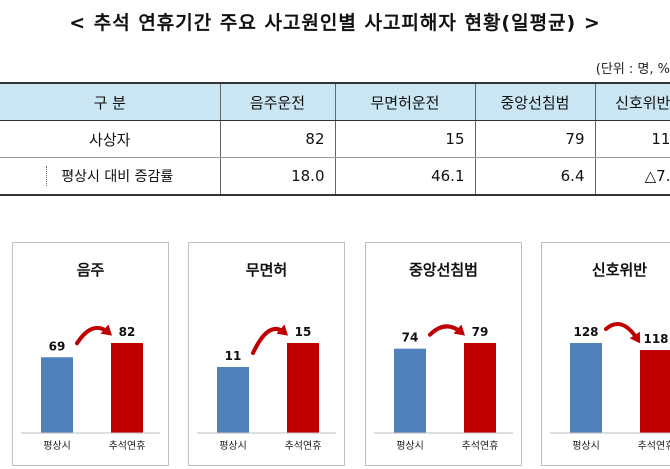  I want to click on data-label: 69, so click(57, 346).